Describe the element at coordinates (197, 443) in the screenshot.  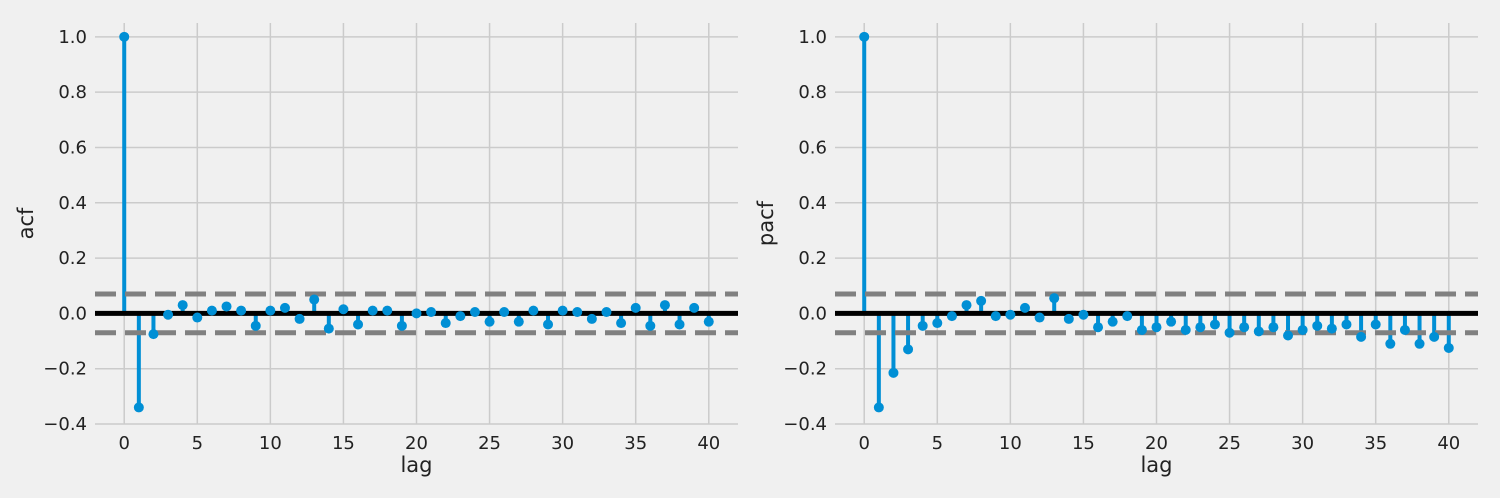
I see `x-tick-label: 5` at that location.